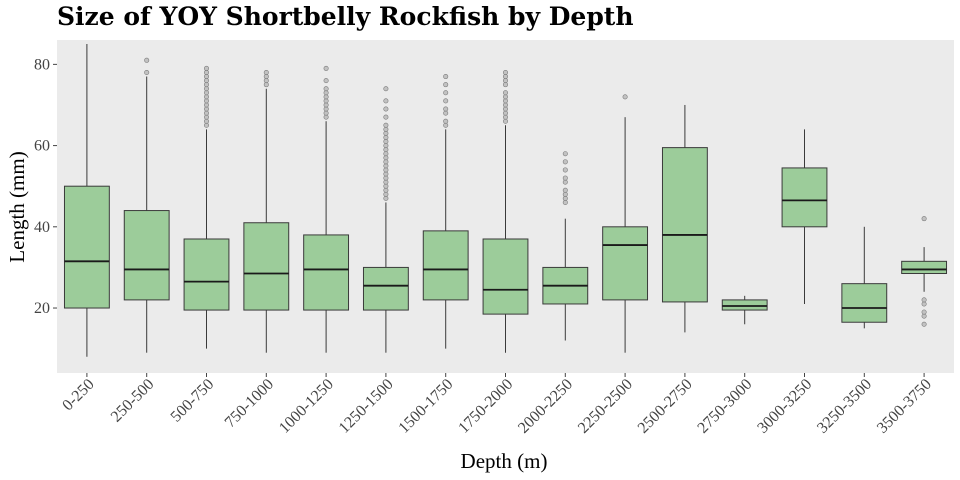 The height and width of the screenshot is (480, 960). Describe the element at coordinates (42, 146) in the screenshot. I see `y-tick-label: 60` at that location.